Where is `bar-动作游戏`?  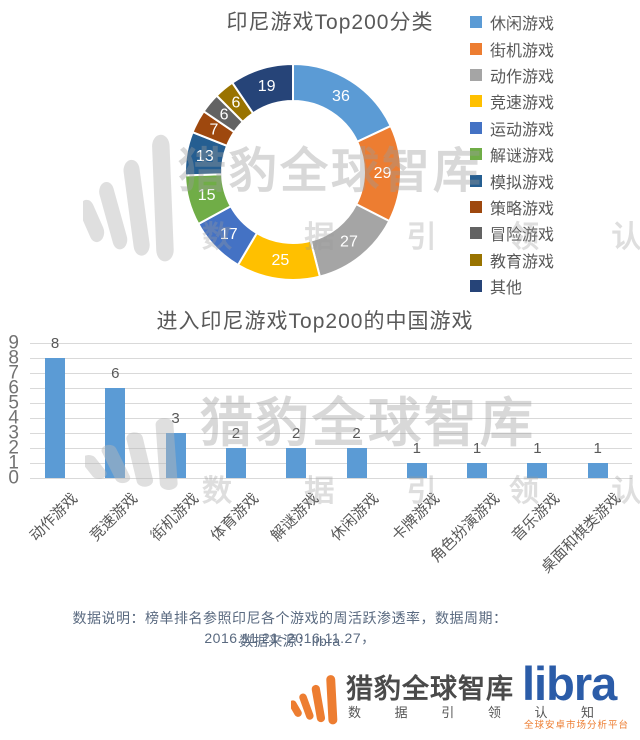 bar-动作游戏 is located at coordinates (55, 418).